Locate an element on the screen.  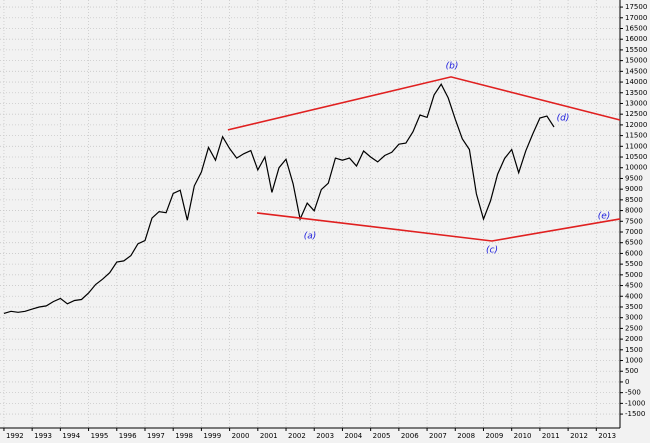
wave-label: (b) is located at coordinates (452, 67).